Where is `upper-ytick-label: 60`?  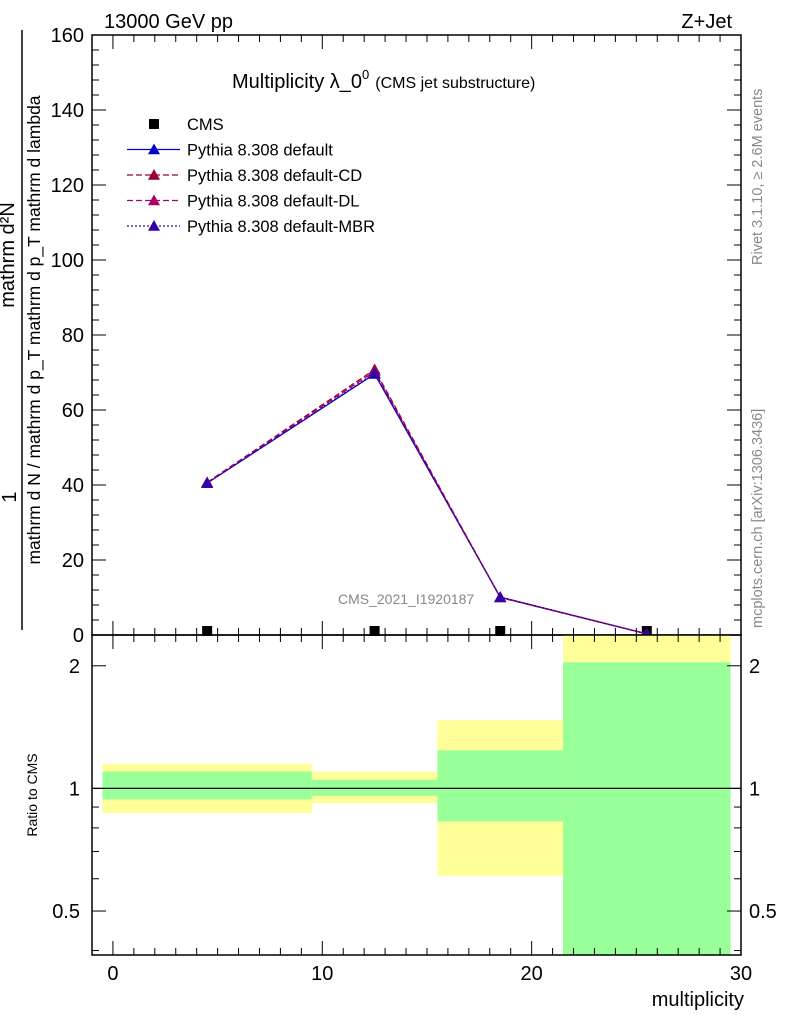
upper-ytick-label: 60 is located at coordinates (73, 411).